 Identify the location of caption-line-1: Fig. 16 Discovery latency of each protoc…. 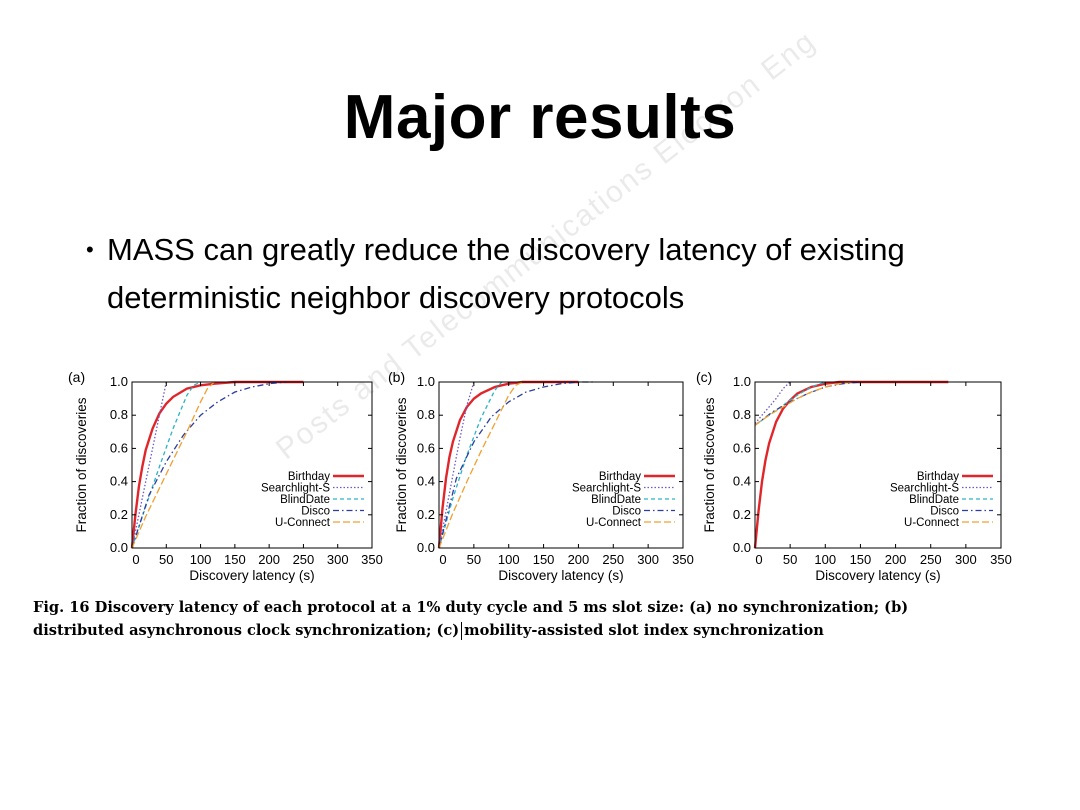
(471, 607).